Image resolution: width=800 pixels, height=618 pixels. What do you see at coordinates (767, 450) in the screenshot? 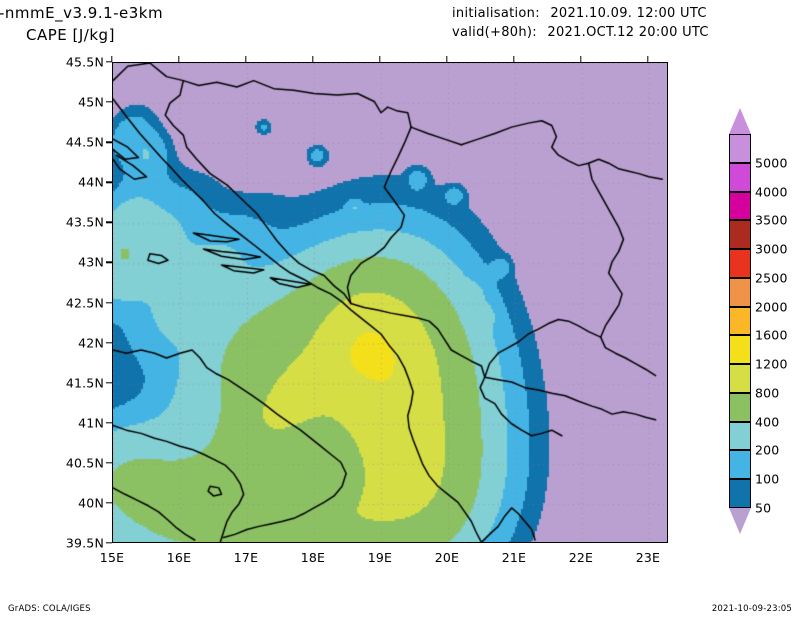
I see `colorbar-tick-label: 200` at bounding box center [767, 450].